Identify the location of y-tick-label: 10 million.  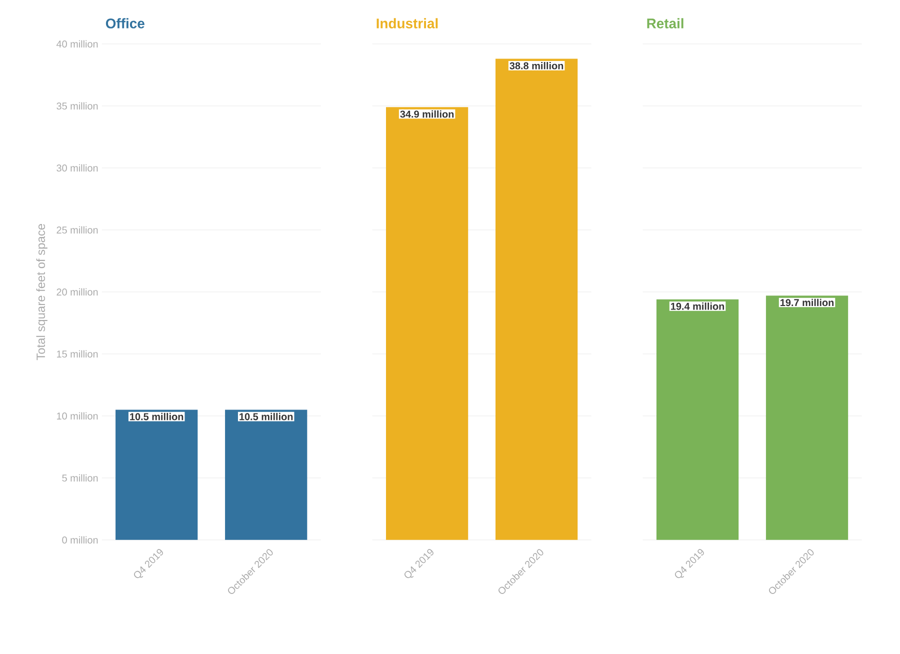
(77, 416).